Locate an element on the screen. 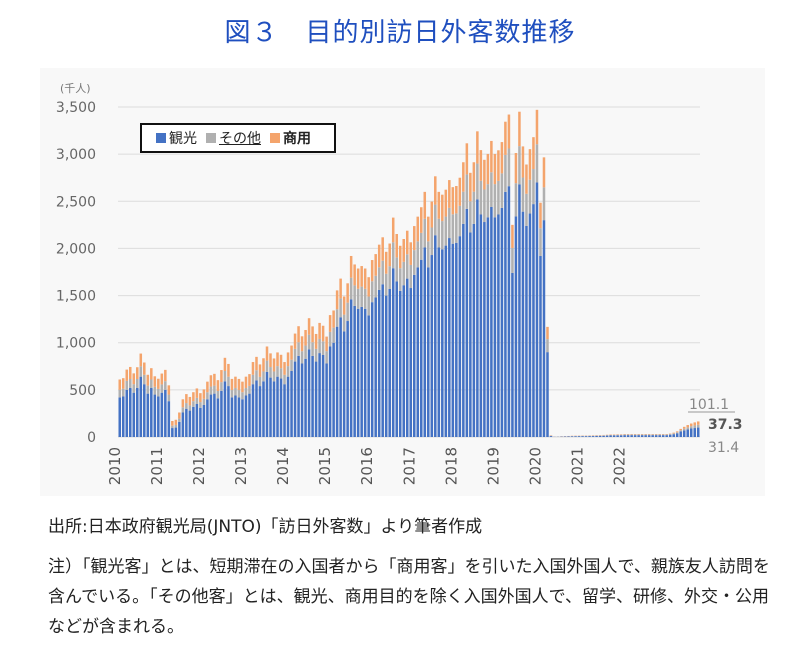  chart-legend: 観光 その他 商用 is located at coordinates (238, 138).